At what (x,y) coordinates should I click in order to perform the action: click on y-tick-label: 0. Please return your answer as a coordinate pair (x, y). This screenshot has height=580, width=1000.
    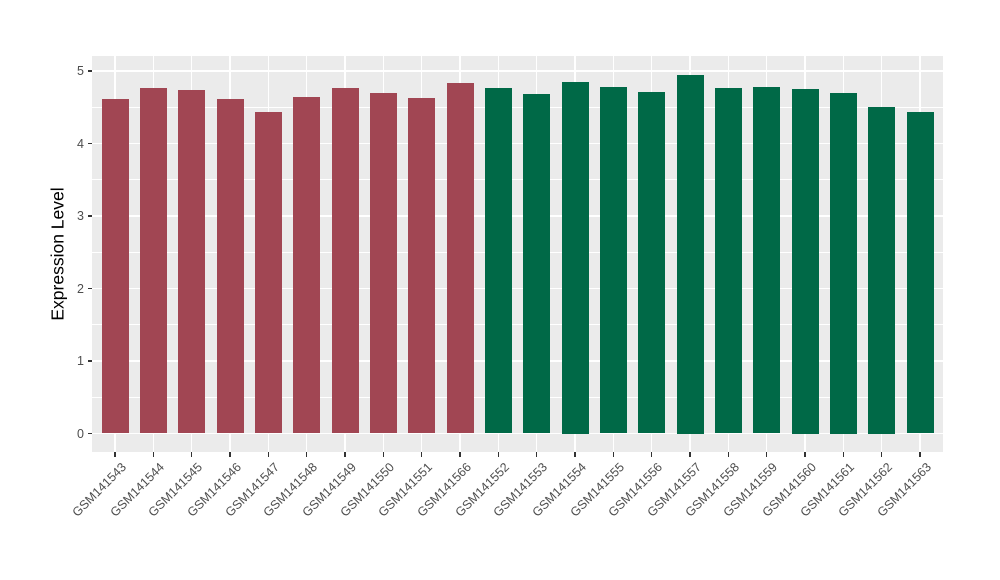
    Looking at the image, I should click on (80, 433).